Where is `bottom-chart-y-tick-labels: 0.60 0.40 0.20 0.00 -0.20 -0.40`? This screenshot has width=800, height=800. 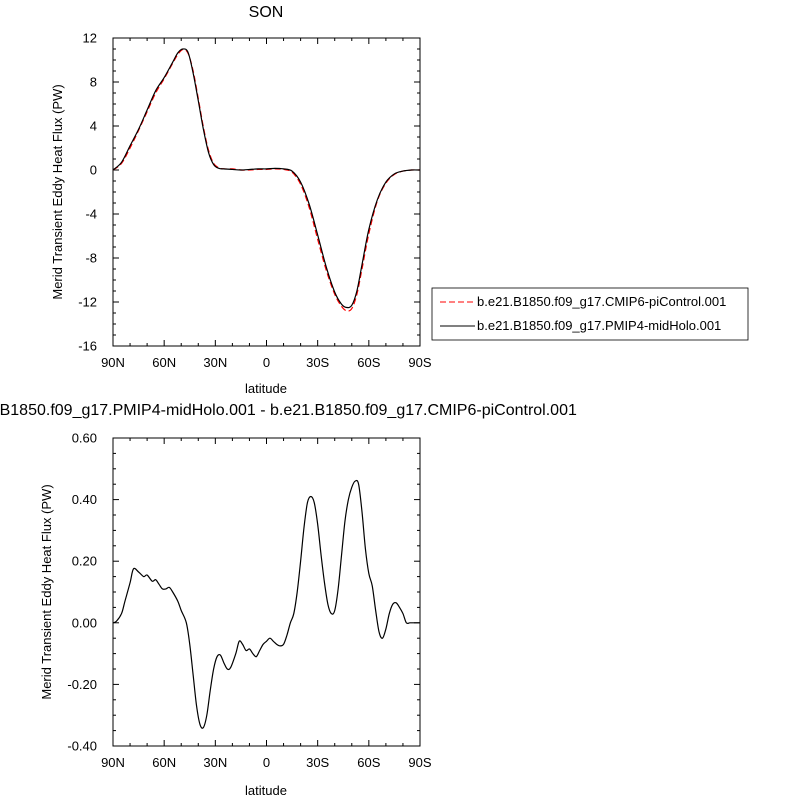 bottom-chart-y-tick-labels: 0.60 0.40 0.20 0.00 -0.20 -0.40 is located at coordinates (82, 592).